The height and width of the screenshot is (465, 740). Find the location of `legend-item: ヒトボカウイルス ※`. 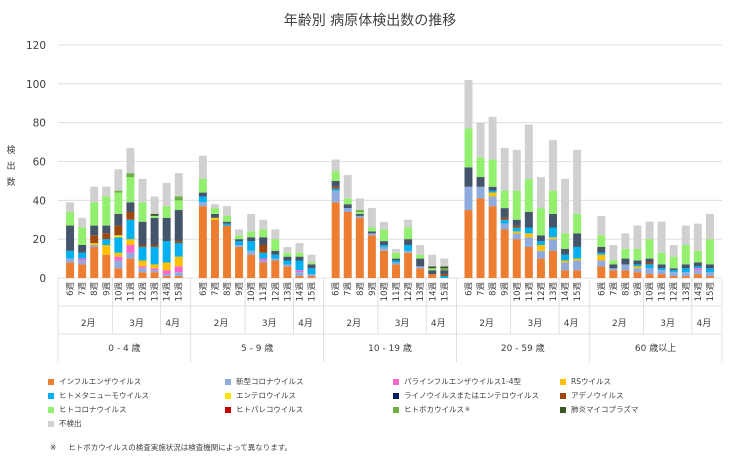

legend-item: ヒトボカウイルス ※ is located at coordinates (431, 409).